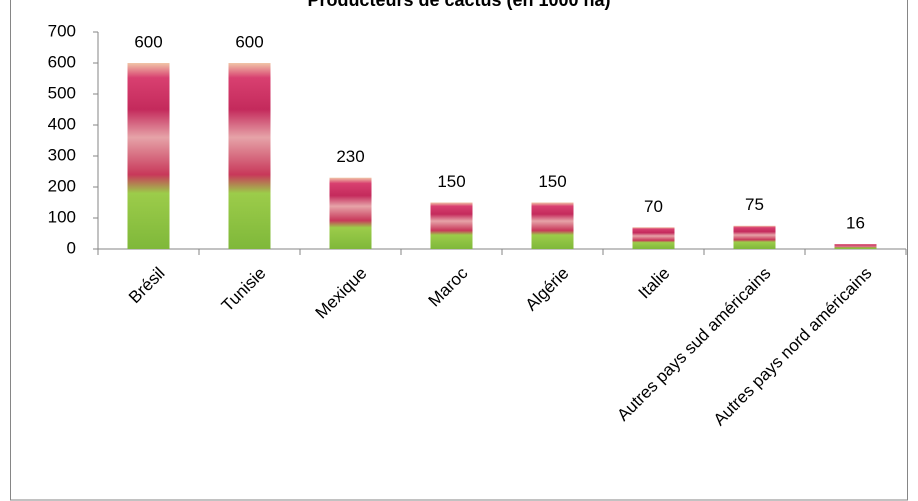 The height and width of the screenshot is (501, 918). Describe the element at coordinates (71, 247) in the screenshot. I see `y-tick-label: 0` at that location.